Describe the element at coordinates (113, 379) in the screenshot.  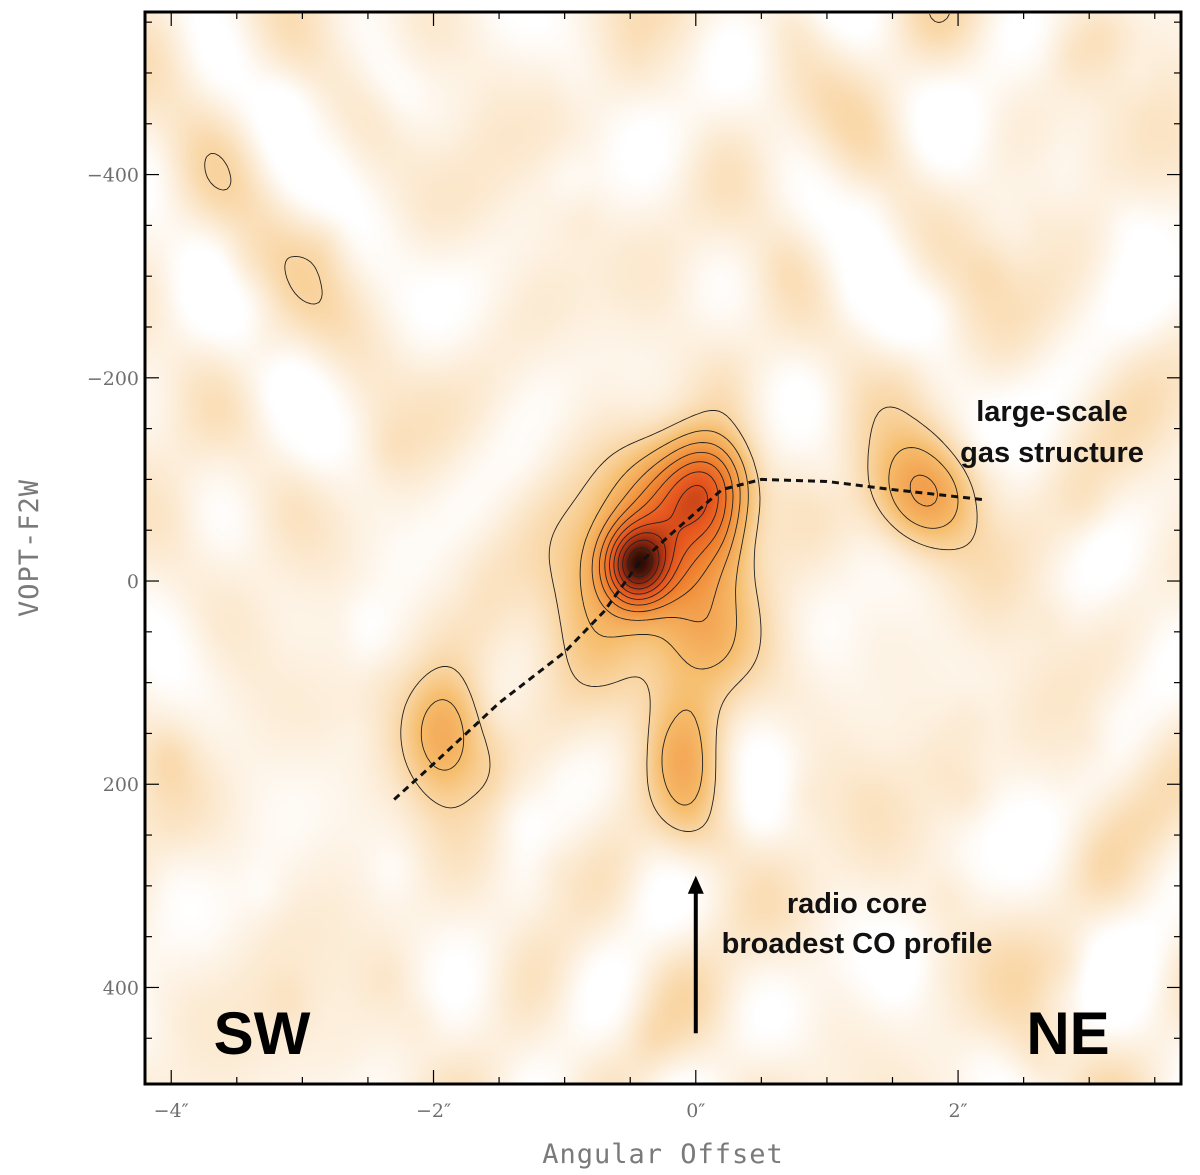
I see `y-tick-label: −200` at that location.